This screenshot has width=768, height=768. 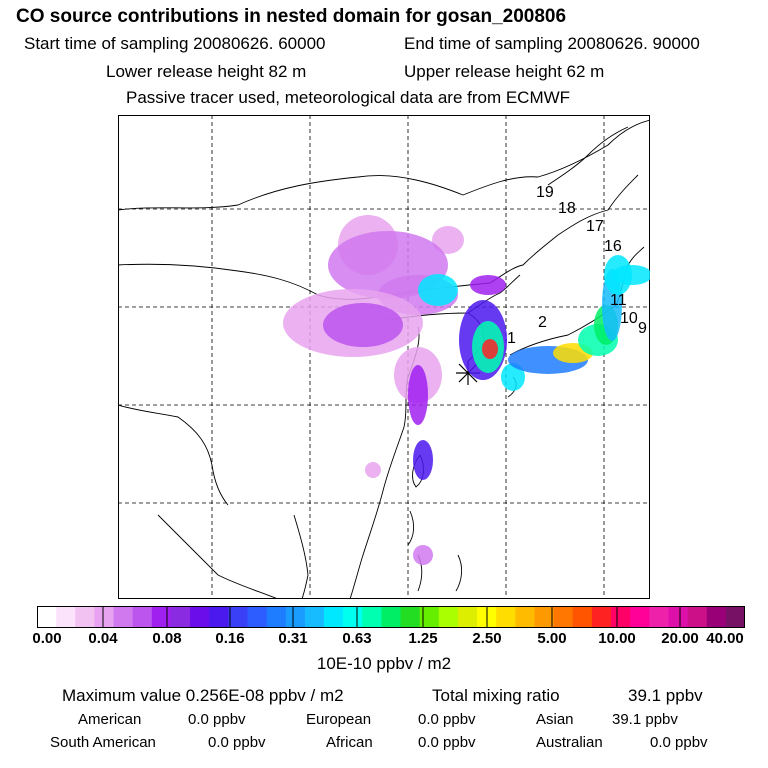 What do you see at coordinates (552, 43) in the screenshot?
I see `end-time: End time of sampling 20080626. 90000` at bounding box center [552, 43].